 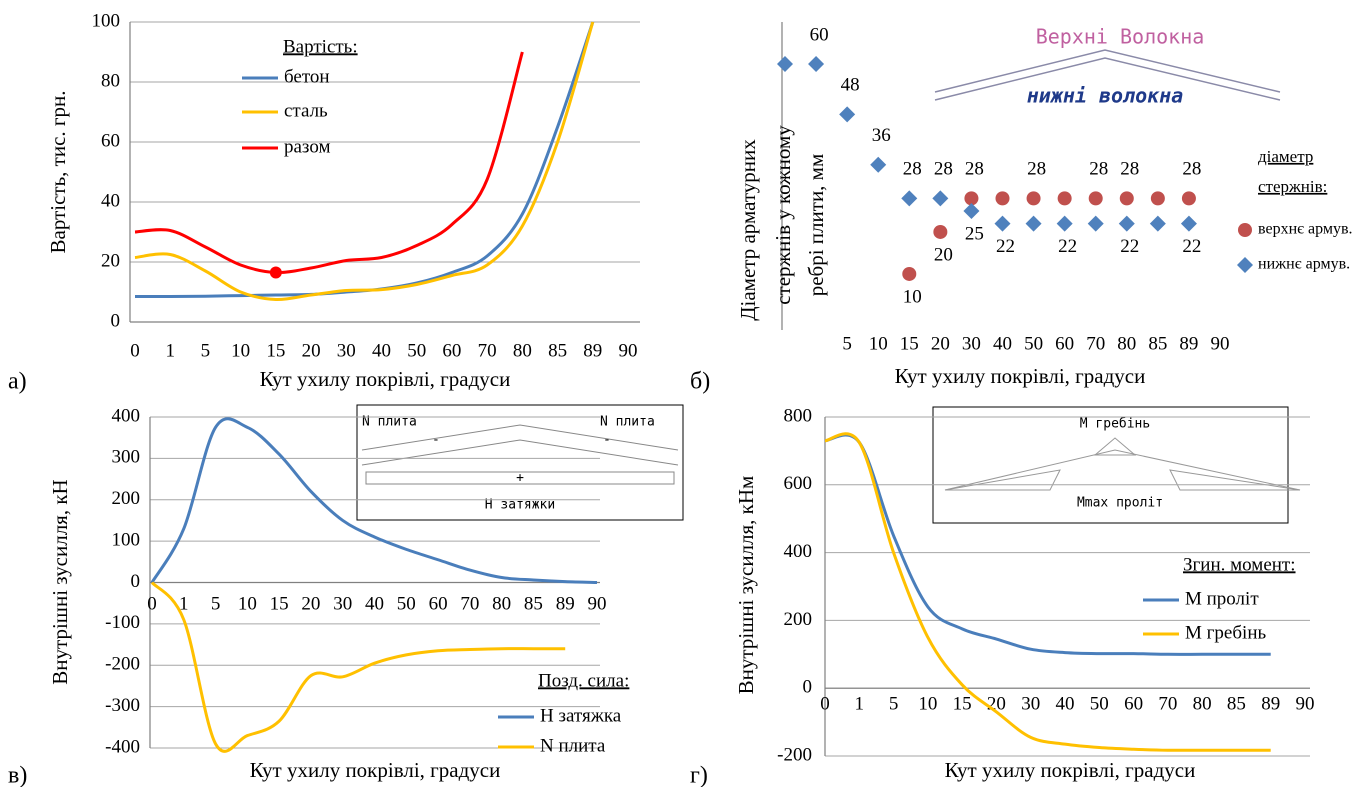 I want to click on y-tick-label: 60, so click(x=110, y=140).